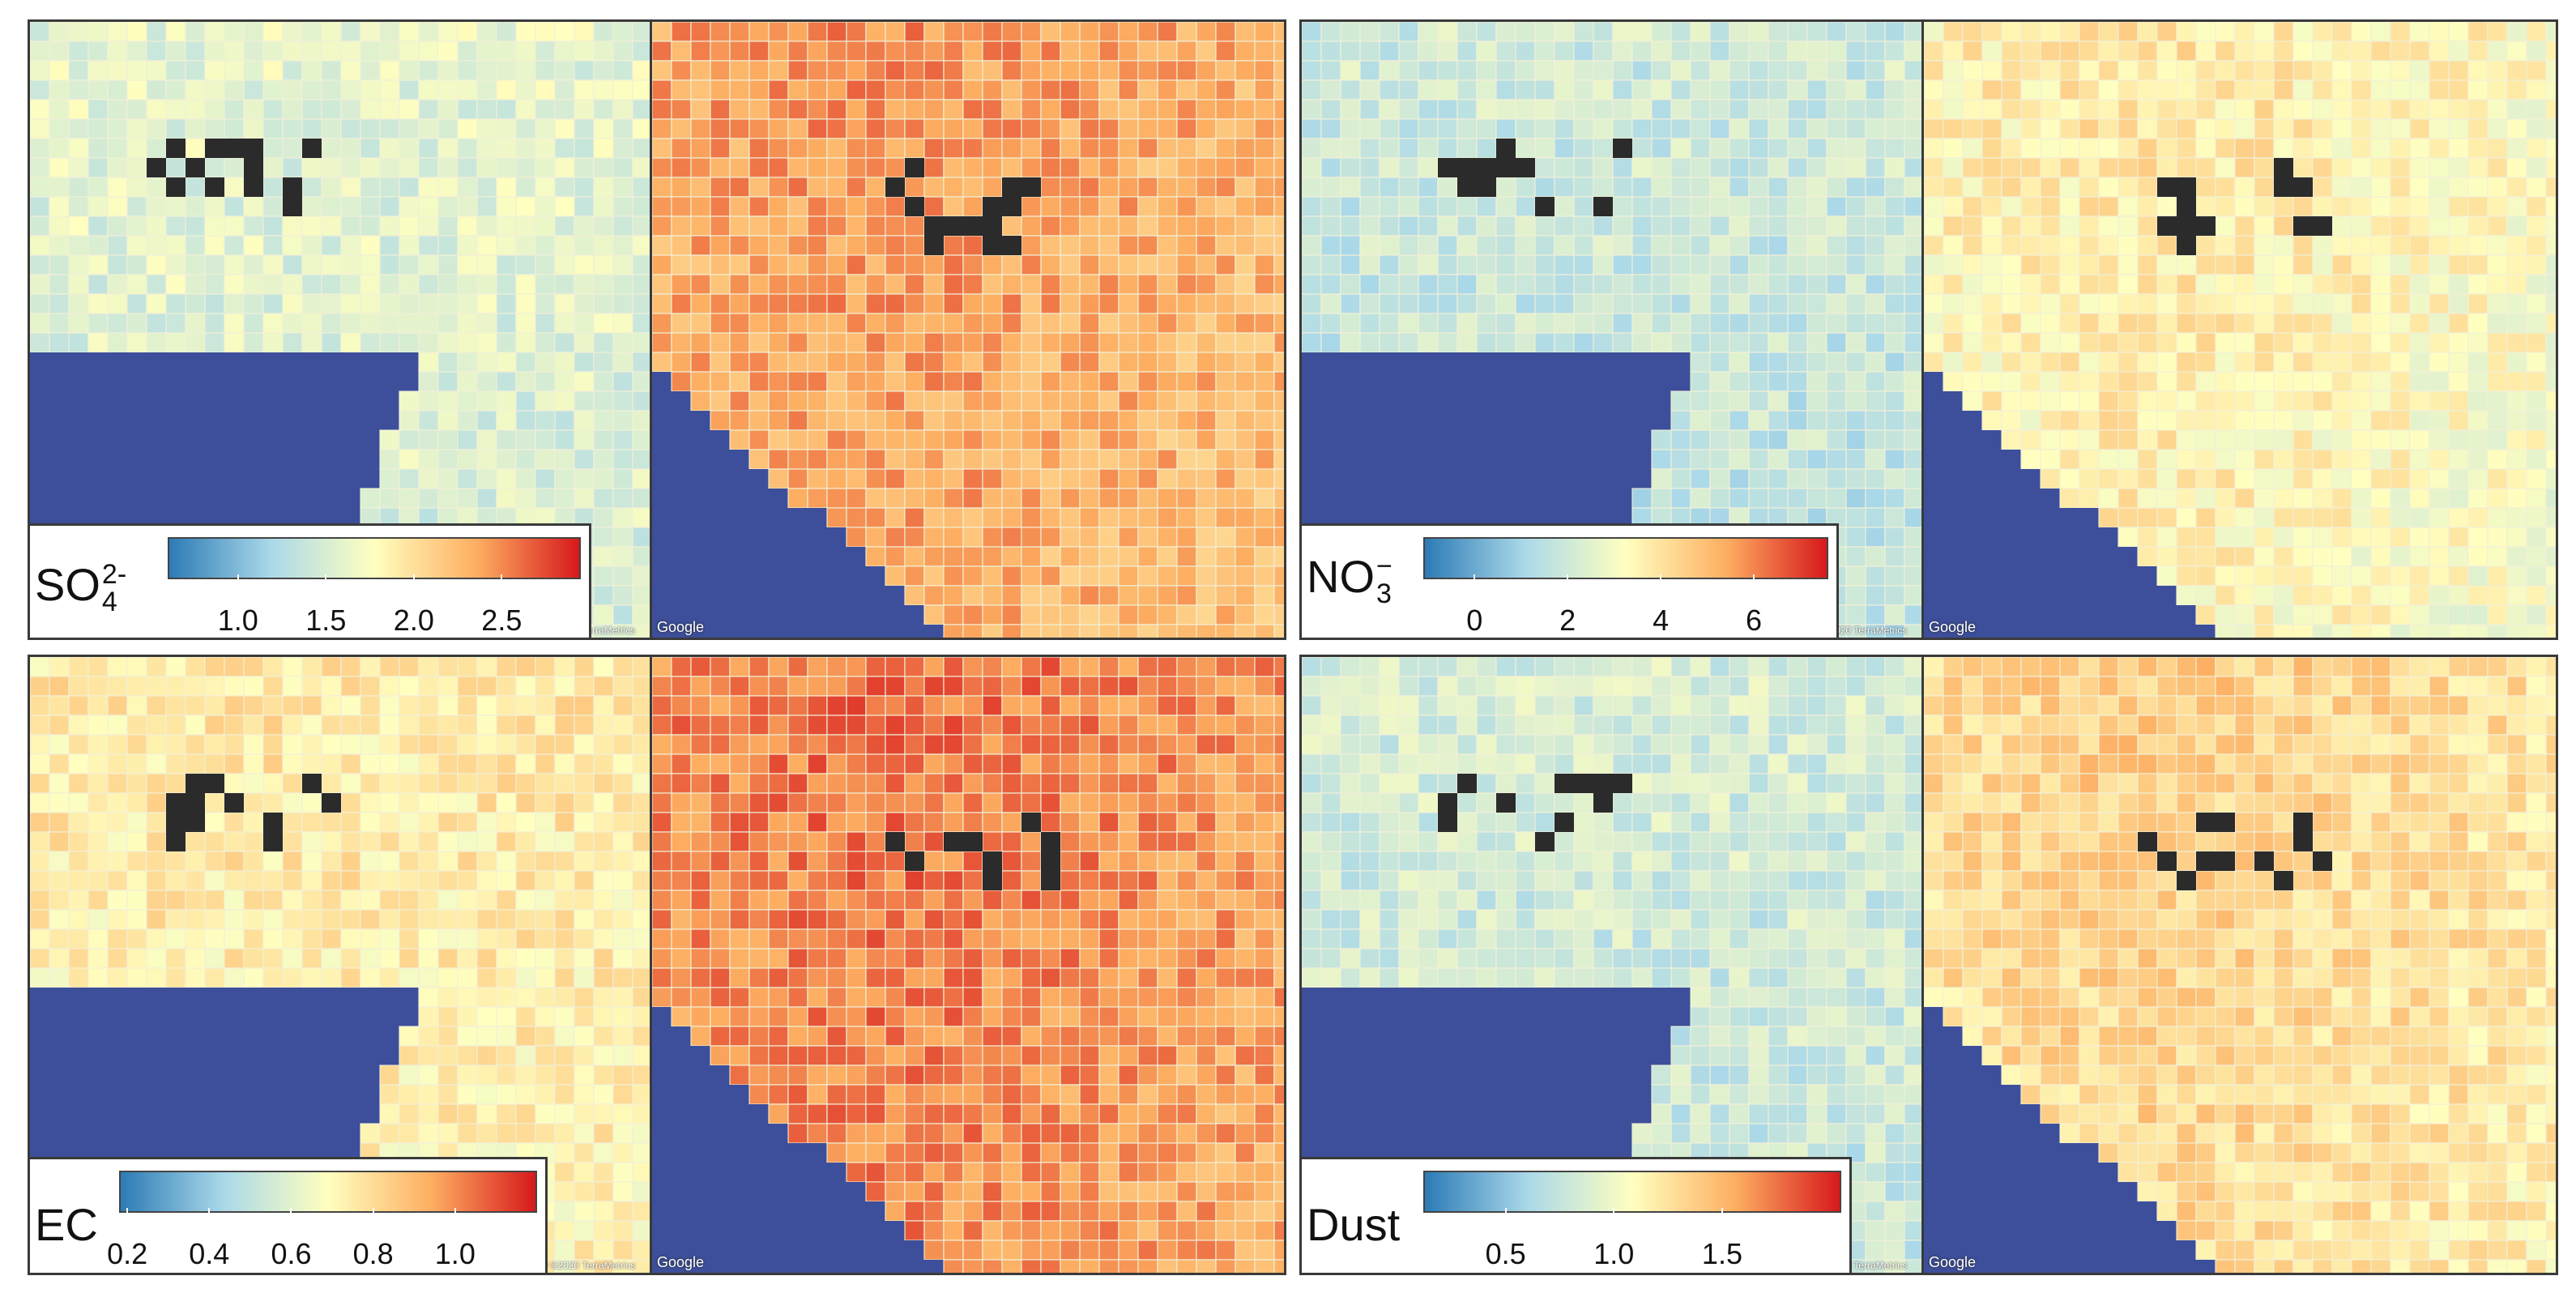 The width and height of the screenshot is (2576, 1310). What do you see at coordinates (2240, 330) in the screenshot?
I see `map-no3-right: Google` at bounding box center [2240, 330].